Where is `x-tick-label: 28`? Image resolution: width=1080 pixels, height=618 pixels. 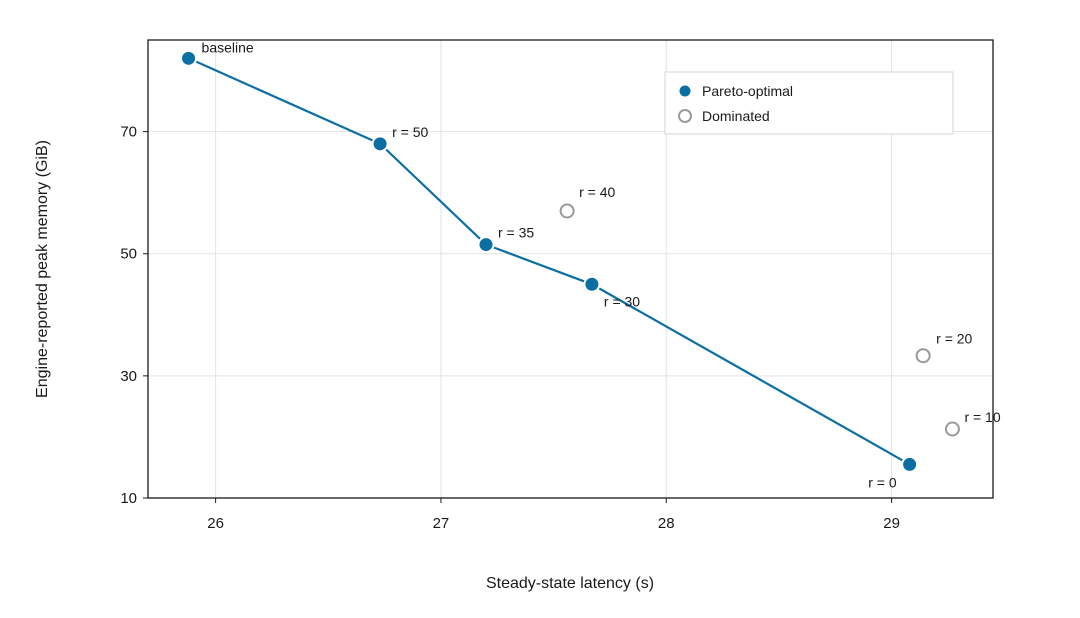 x-tick-label: 28 is located at coordinates (666, 523).